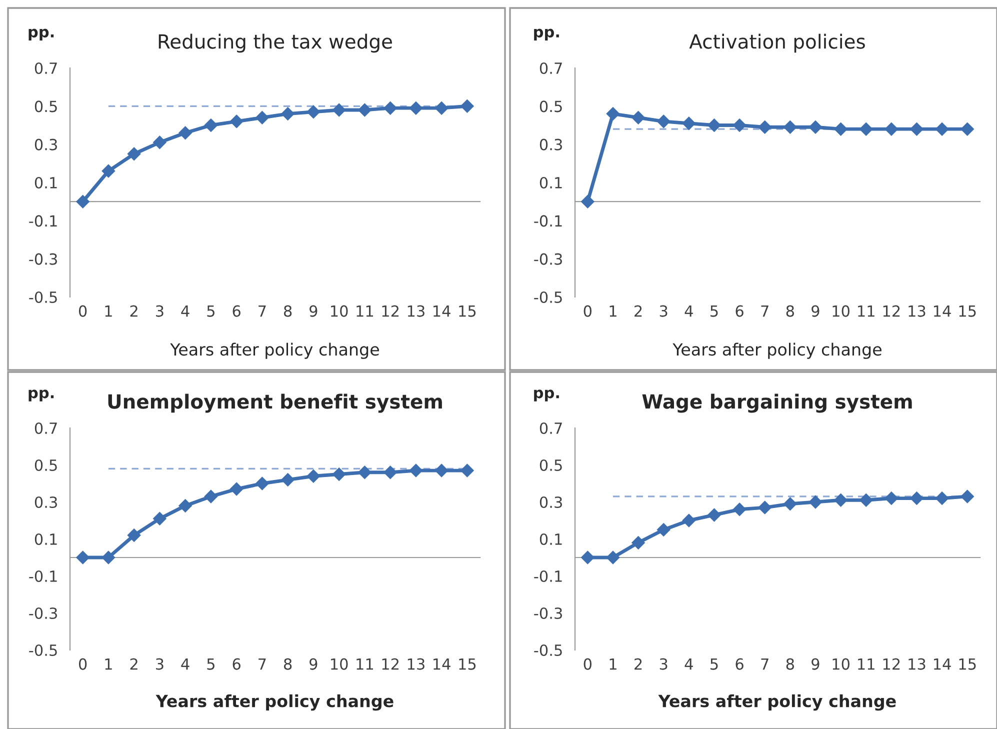 This screenshot has width=997, height=729. I want to click on x-tick-label: 5, so click(210, 664).